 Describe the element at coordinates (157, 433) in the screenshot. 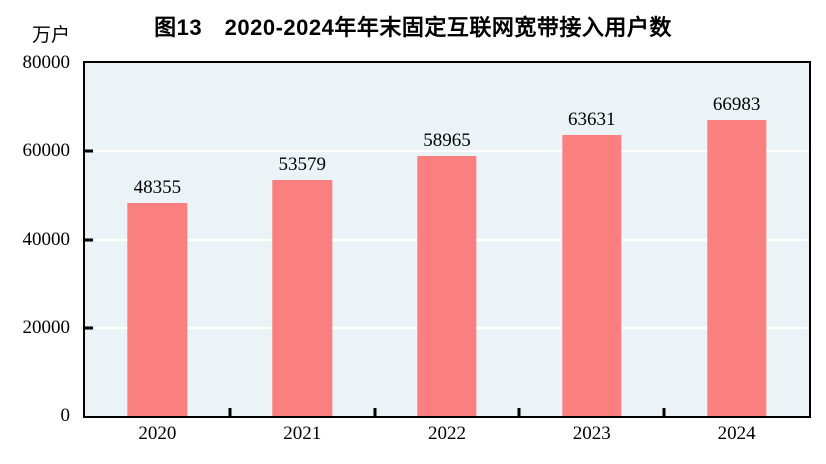

I see `x-tick-label: 2020` at that location.